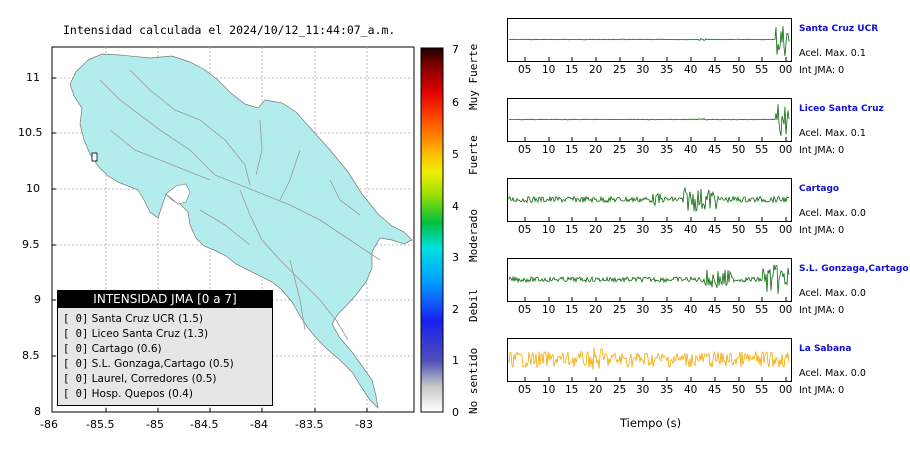 The image size is (910, 460). Describe the element at coordinates (455, 412) in the screenshot. I see `colorbar-tick: 0` at that location.